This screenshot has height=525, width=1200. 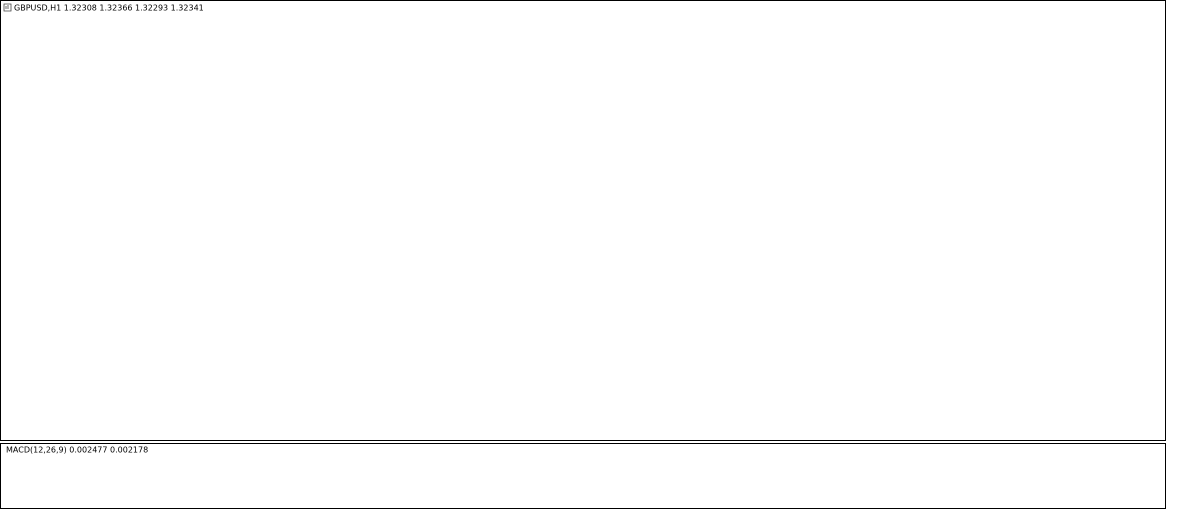 I want to click on macd-title: MACD(12,26,9) 0.002477 0.002178, so click(x=77, y=450).